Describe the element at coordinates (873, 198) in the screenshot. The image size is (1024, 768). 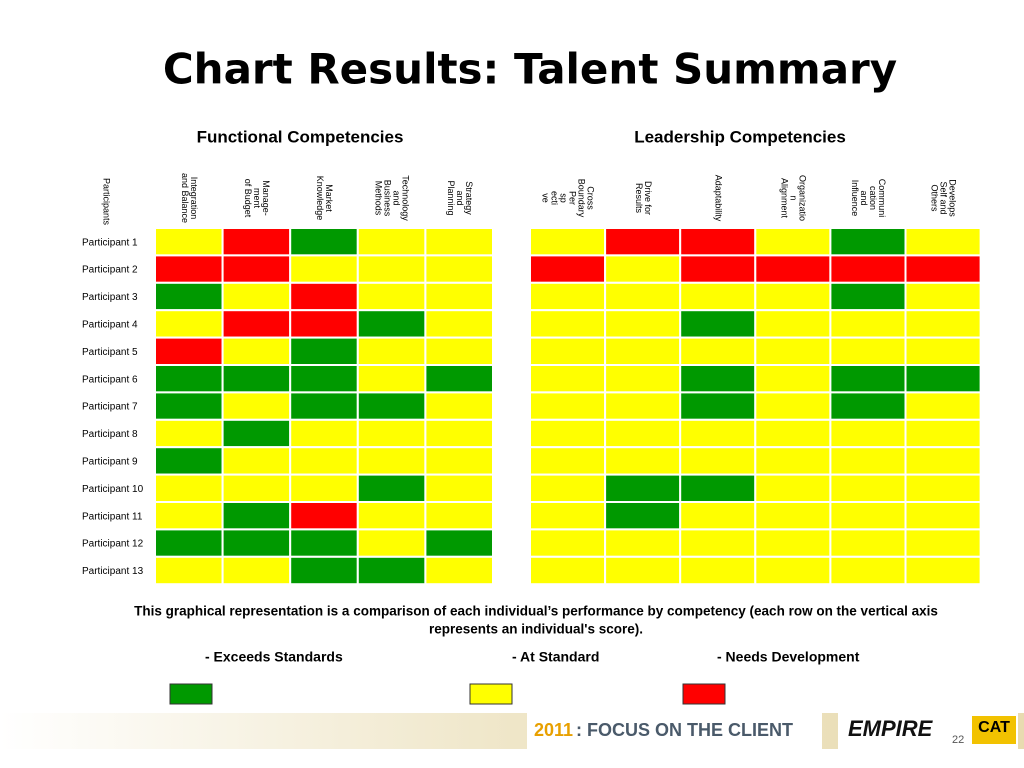
I see `column-label: cation` at that location.